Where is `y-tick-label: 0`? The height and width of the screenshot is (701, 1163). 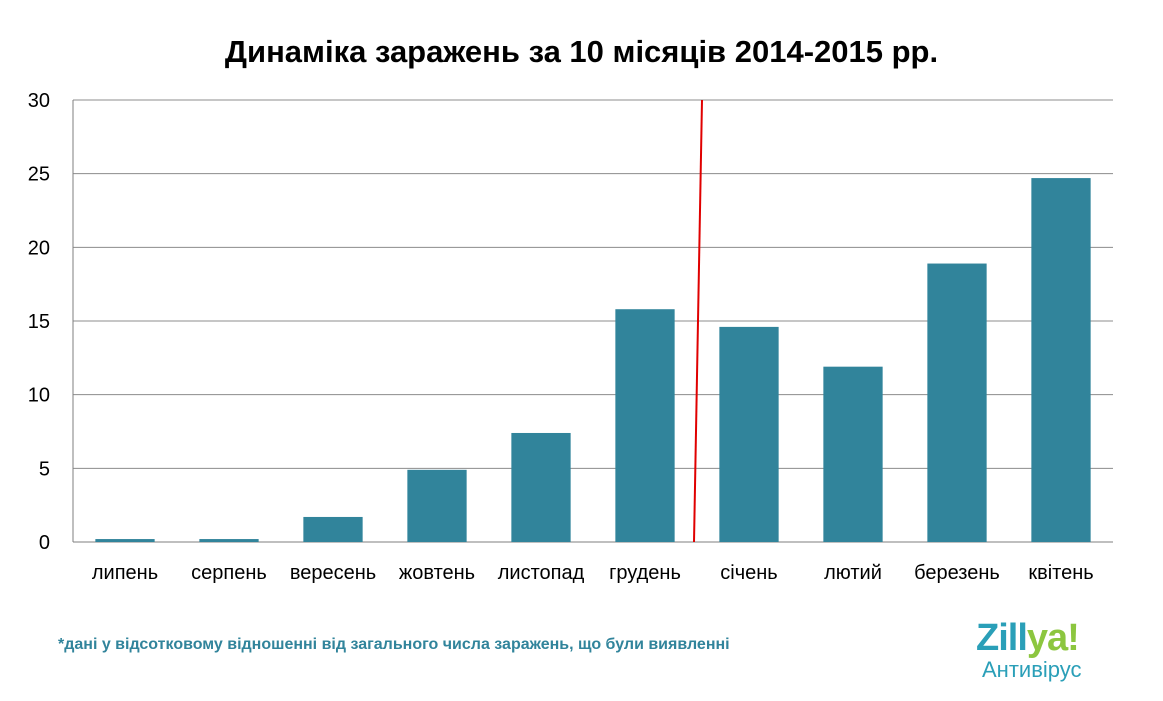 y-tick-label: 0 is located at coordinates (44, 543).